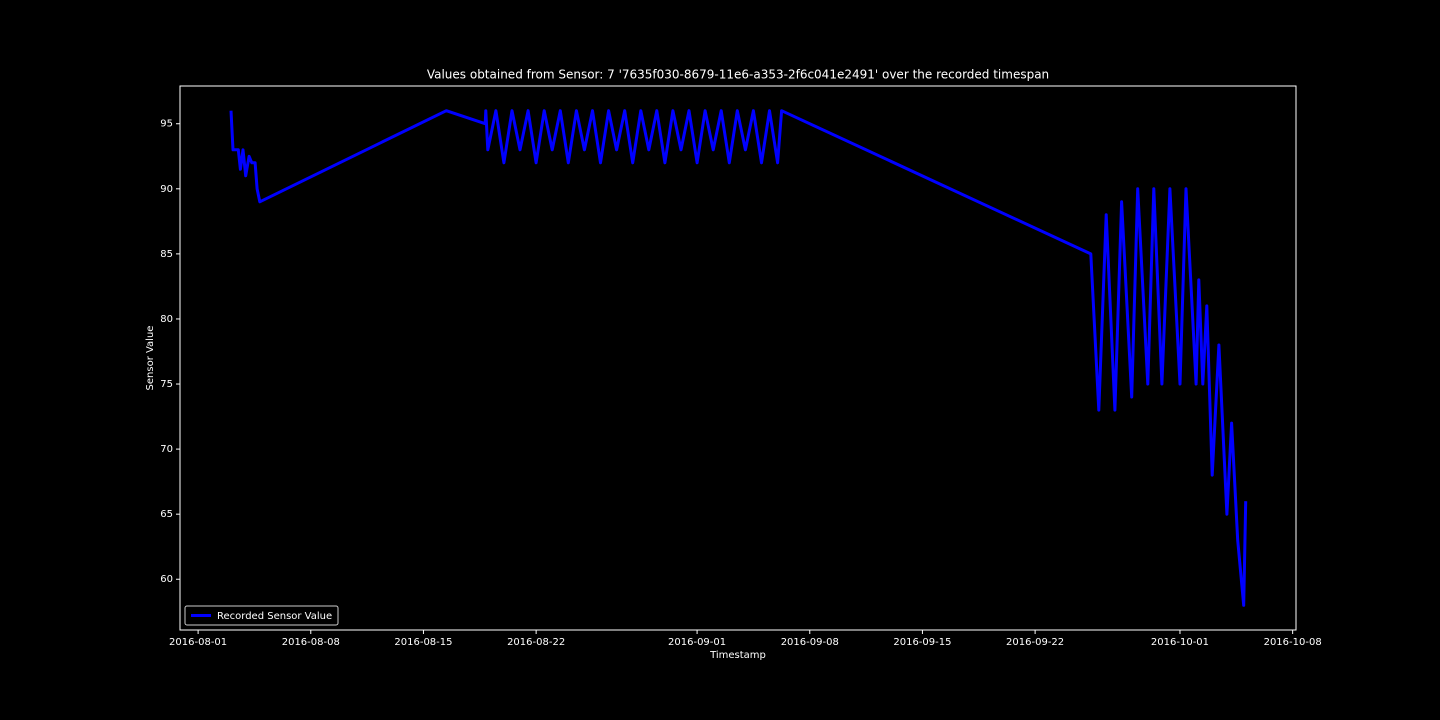 The width and height of the screenshot is (1440, 720). I want to click on x-tick-label: 2016-09-22, so click(1035, 642).